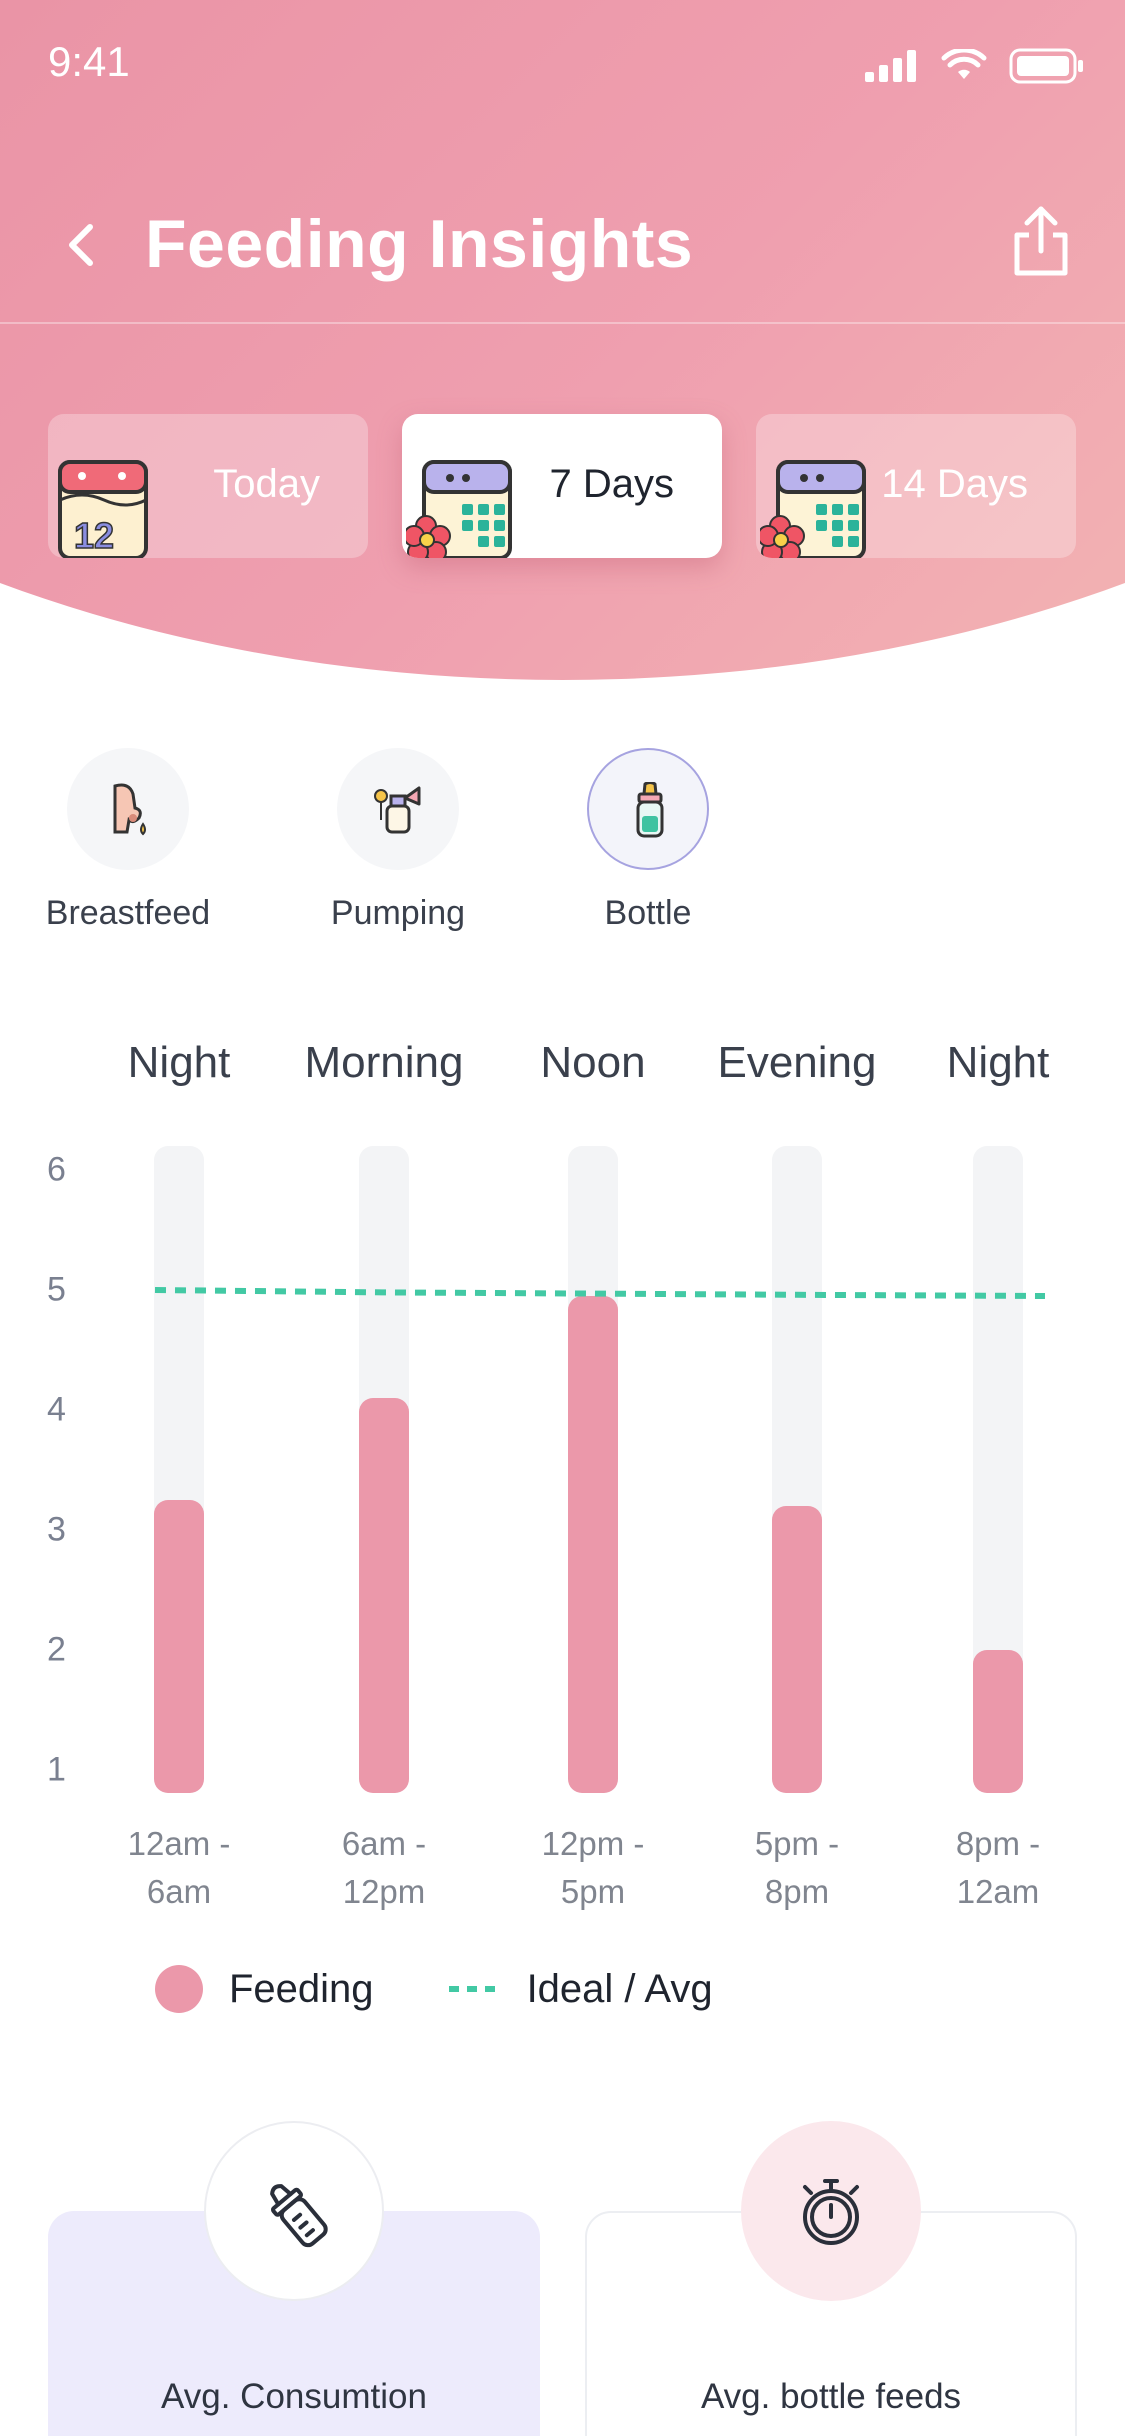 This screenshot has width=1125, height=2436. Describe the element at coordinates (797, 1062) in the screenshot. I see `period-label: Evening` at that location.